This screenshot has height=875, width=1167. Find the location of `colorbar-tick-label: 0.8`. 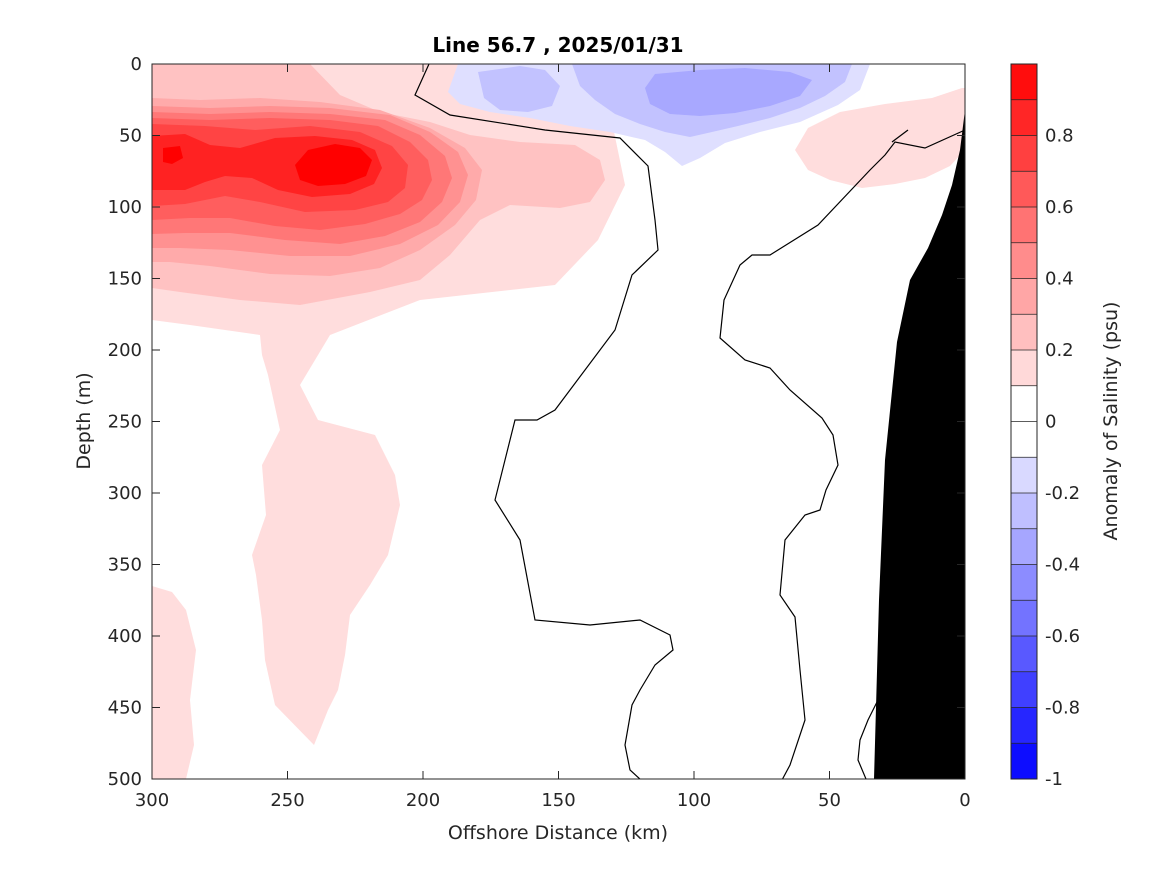

colorbar-tick-label: 0.8 is located at coordinates (1059, 136).